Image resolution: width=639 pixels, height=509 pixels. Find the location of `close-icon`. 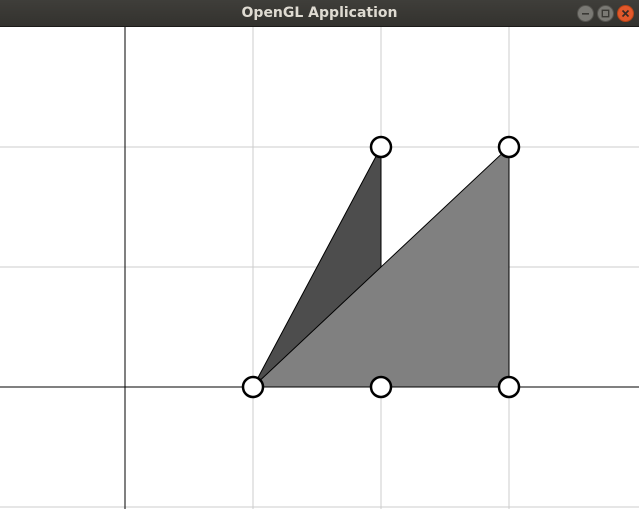

close-icon is located at coordinates (625, 13).